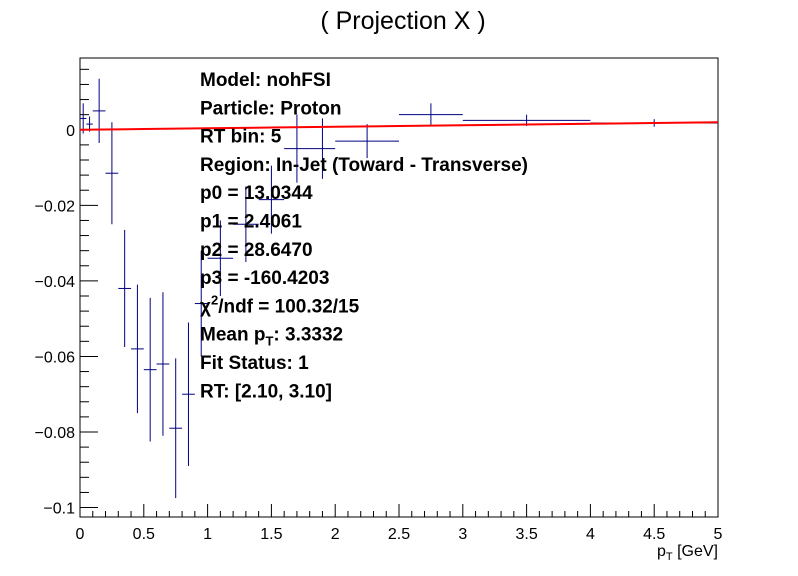 This screenshot has height=576, width=798. What do you see at coordinates (364, 165) in the screenshot?
I see `annotation-region: Region: In-Jet (Toward - Transverse)` at bounding box center [364, 165].